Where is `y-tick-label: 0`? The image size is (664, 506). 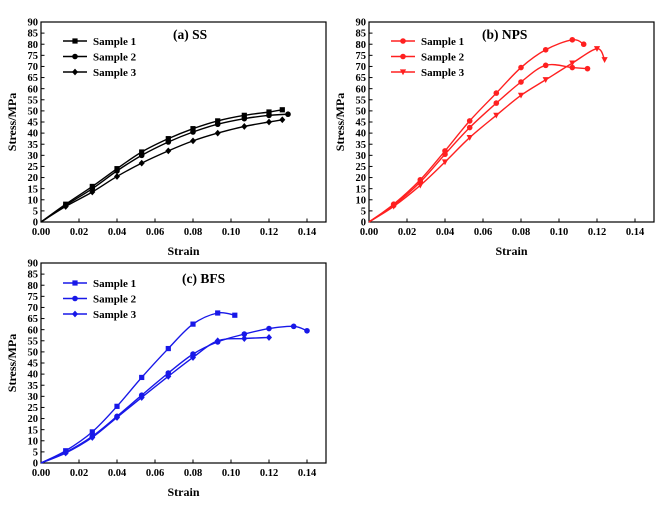
y-tick-label: 0 is located at coordinates (363, 223).